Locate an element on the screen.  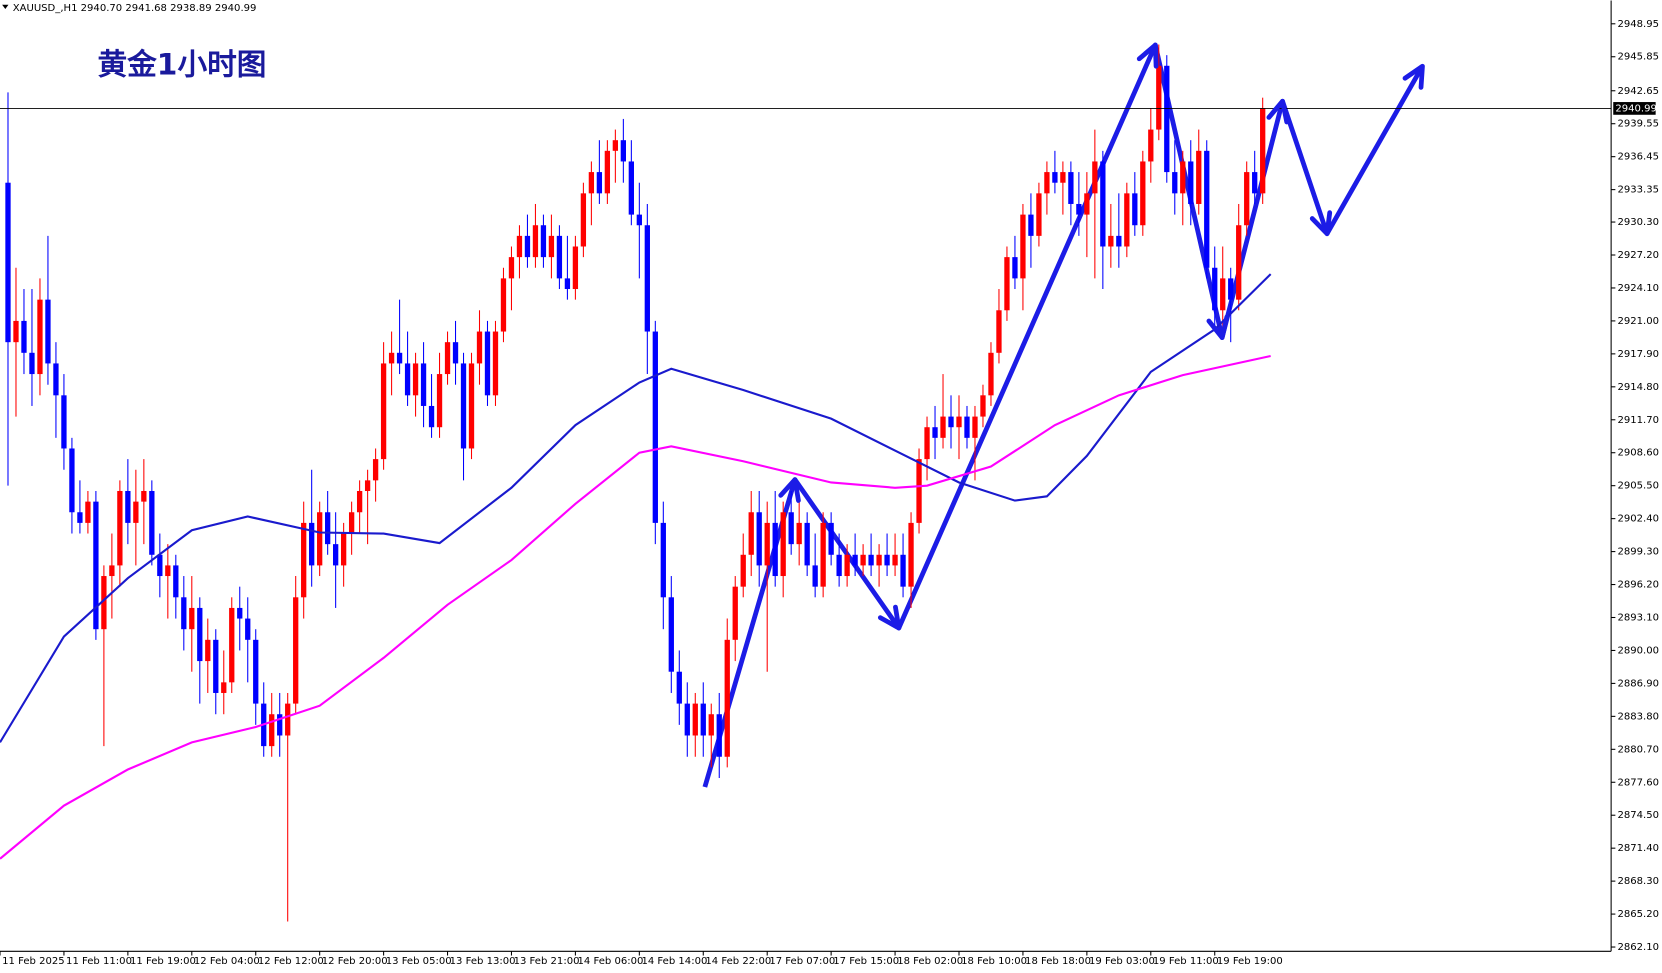
y-tick-label: 2933.35 is located at coordinates (1638, 190).